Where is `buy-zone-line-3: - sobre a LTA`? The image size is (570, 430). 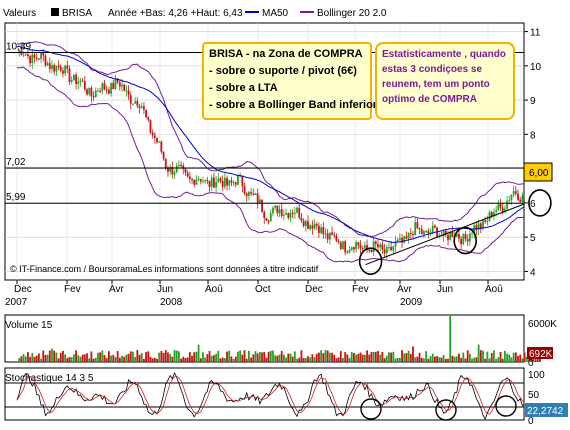
buy-zone-line-3: - sobre a LTA is located at coordinates (243, 88).